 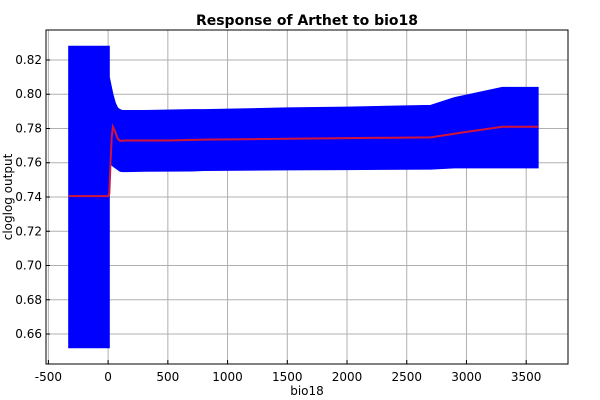 I want to click on y-tick-label: 0.78, so click(x=28, y=128).